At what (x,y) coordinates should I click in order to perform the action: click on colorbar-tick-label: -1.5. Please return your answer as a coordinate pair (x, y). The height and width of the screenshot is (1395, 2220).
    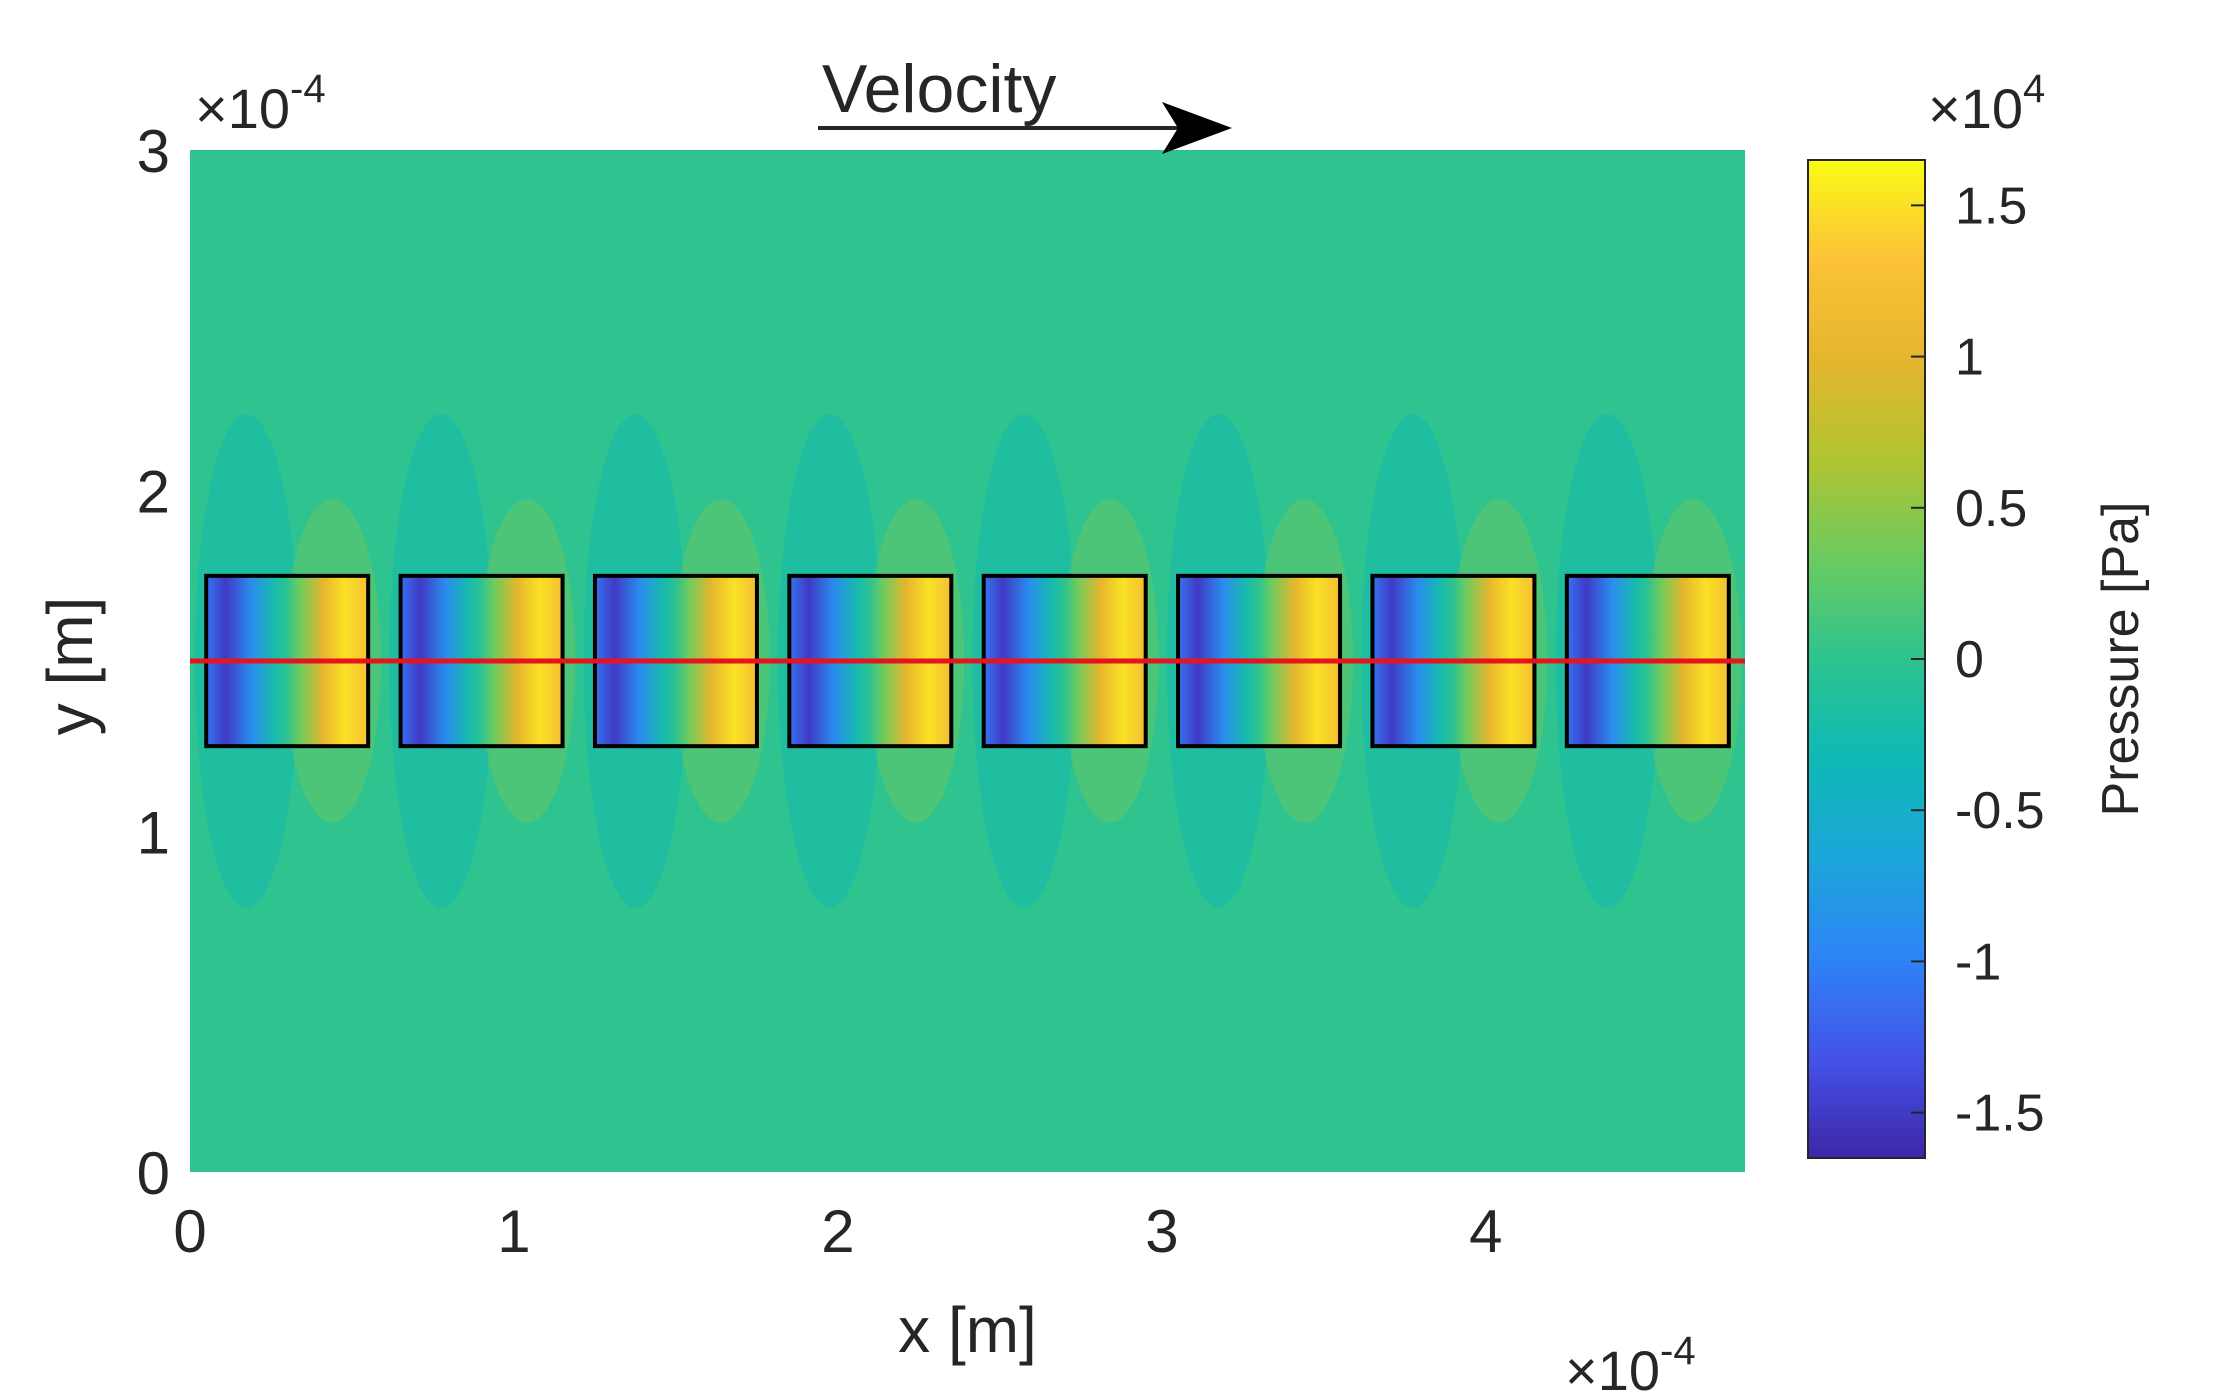
    Looking at the image, I should click on (2000, 1114).